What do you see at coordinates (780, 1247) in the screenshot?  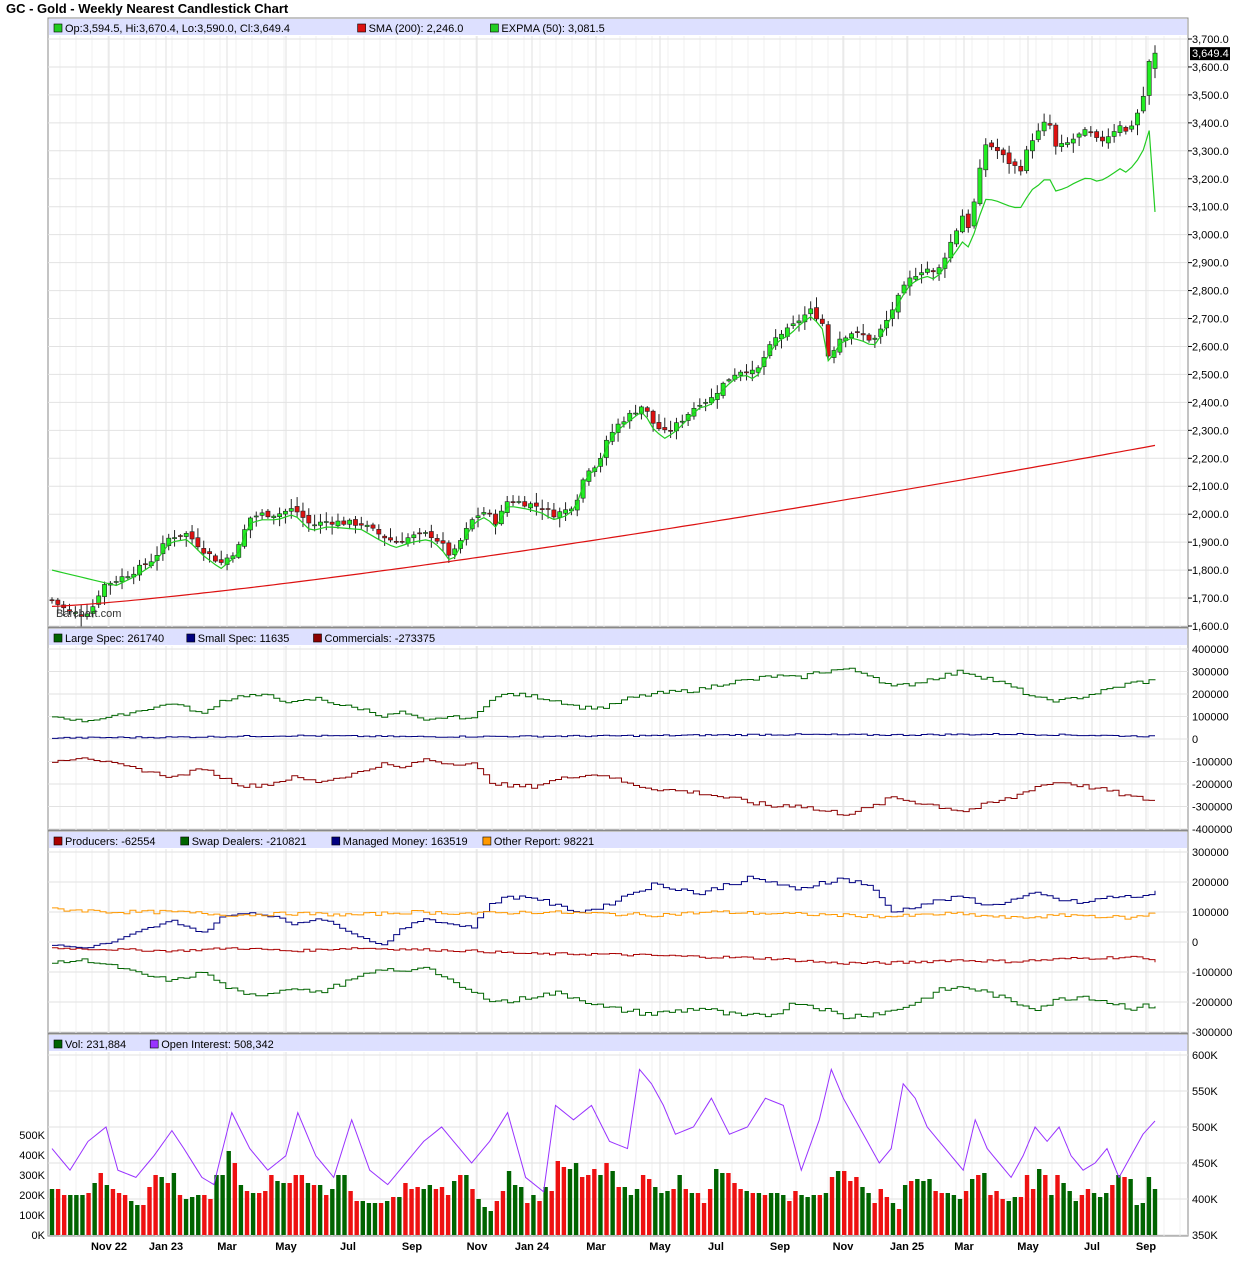 I see `x-tick-label: Sep` at bounding box center [780, 1247].